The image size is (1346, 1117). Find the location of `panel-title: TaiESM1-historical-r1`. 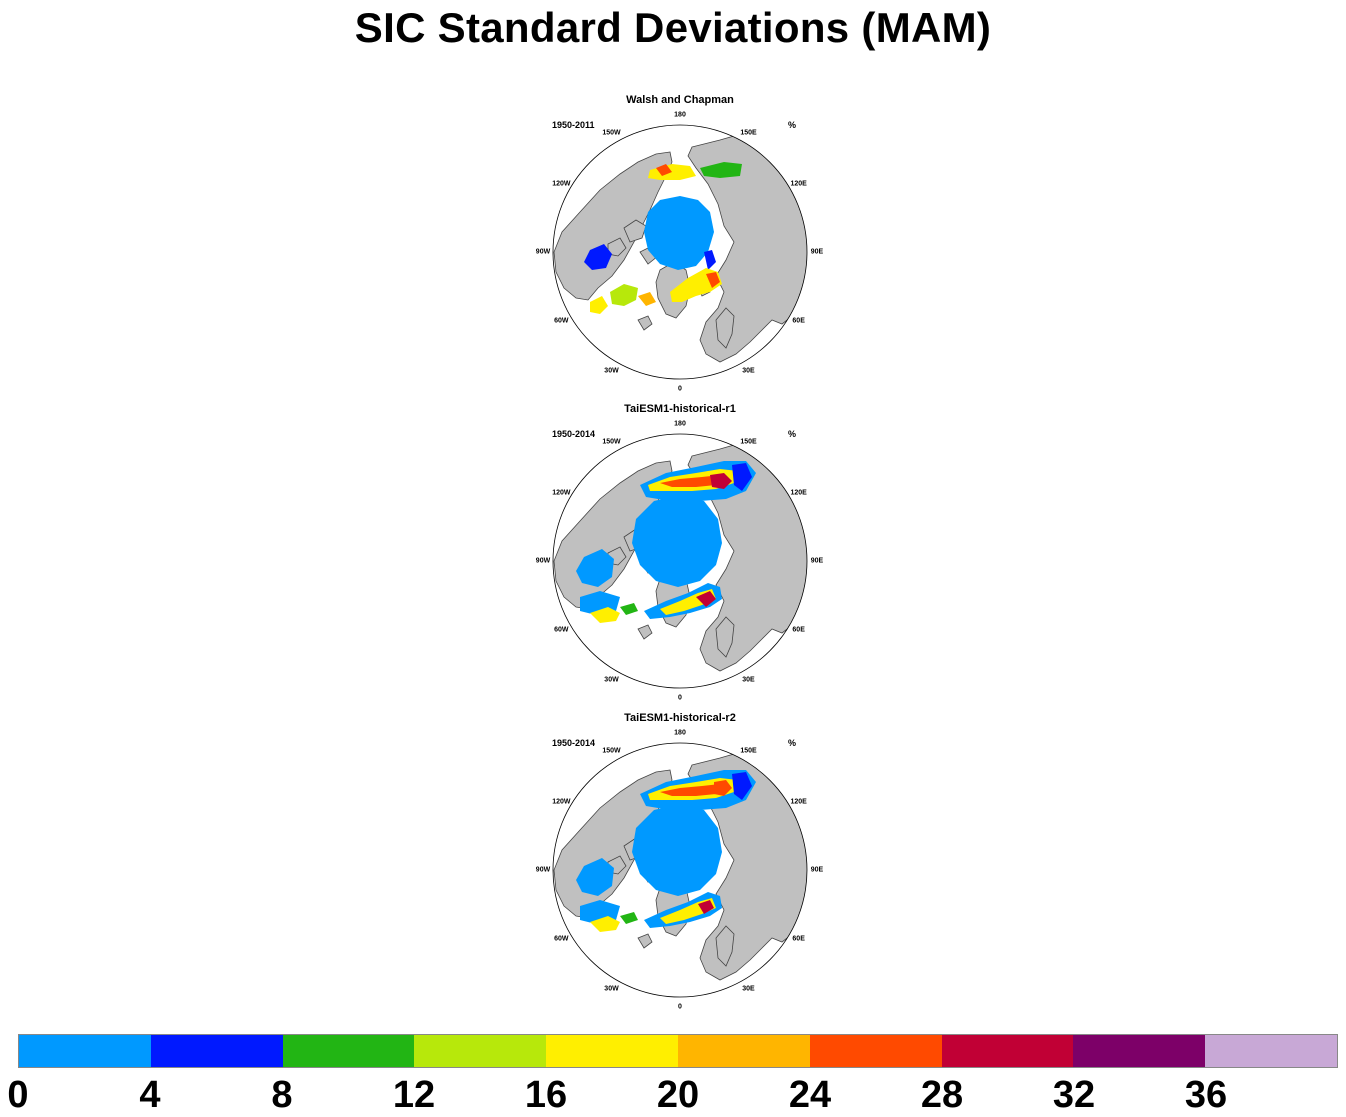

panel-title: TaiESM1-historical-r1 is located at coordinates (680, 409).